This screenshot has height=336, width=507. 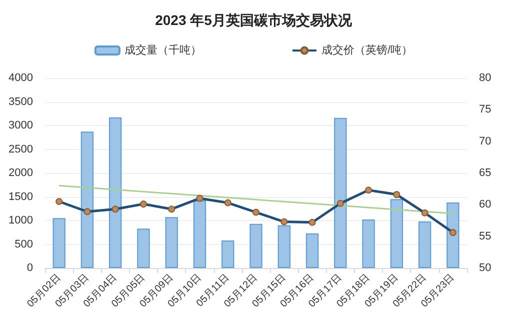 I want to click on y2-tick-label: 50, so click(x=485, y=268).